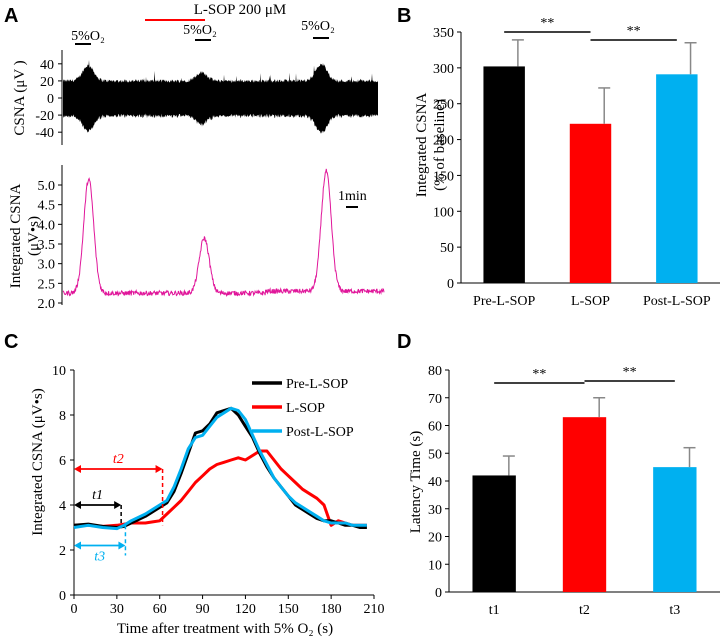  What do you see at coordinates (584, 610) in the screenshot?
I see `d-category-label: t2` at bounding box center [584, 610].